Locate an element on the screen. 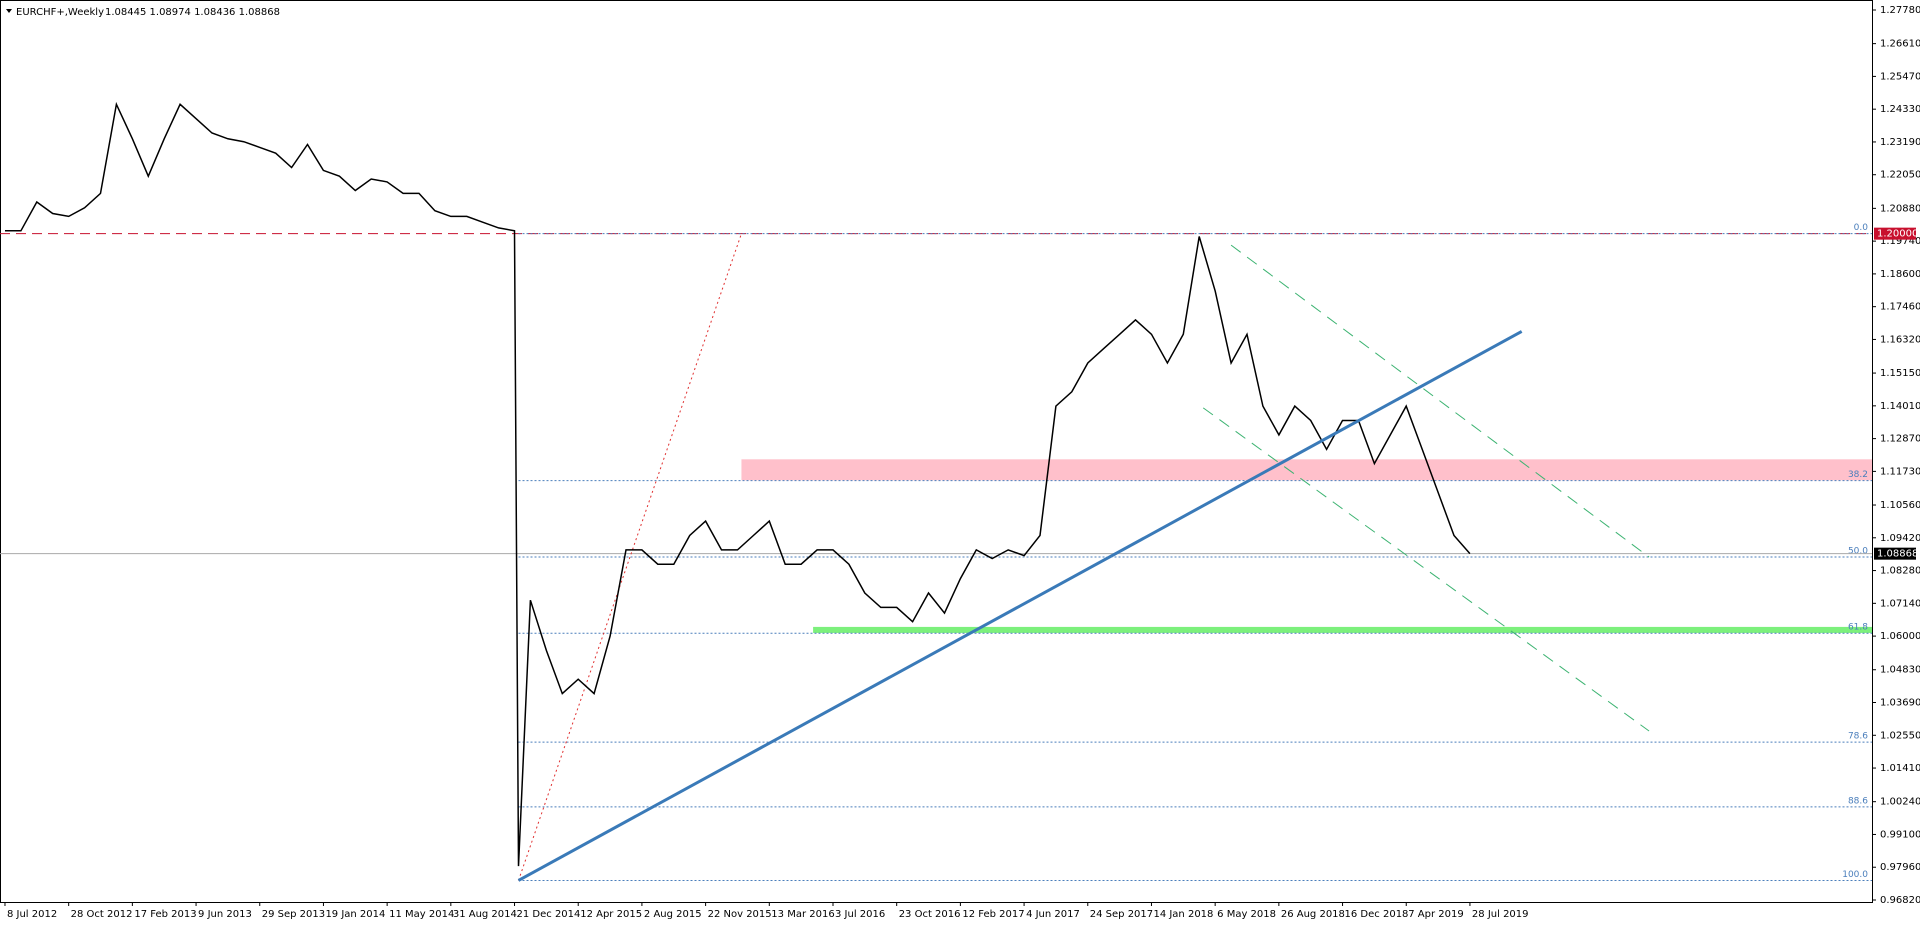  y-tick-label: 1.14010 is located at coordinates (1900, 406).